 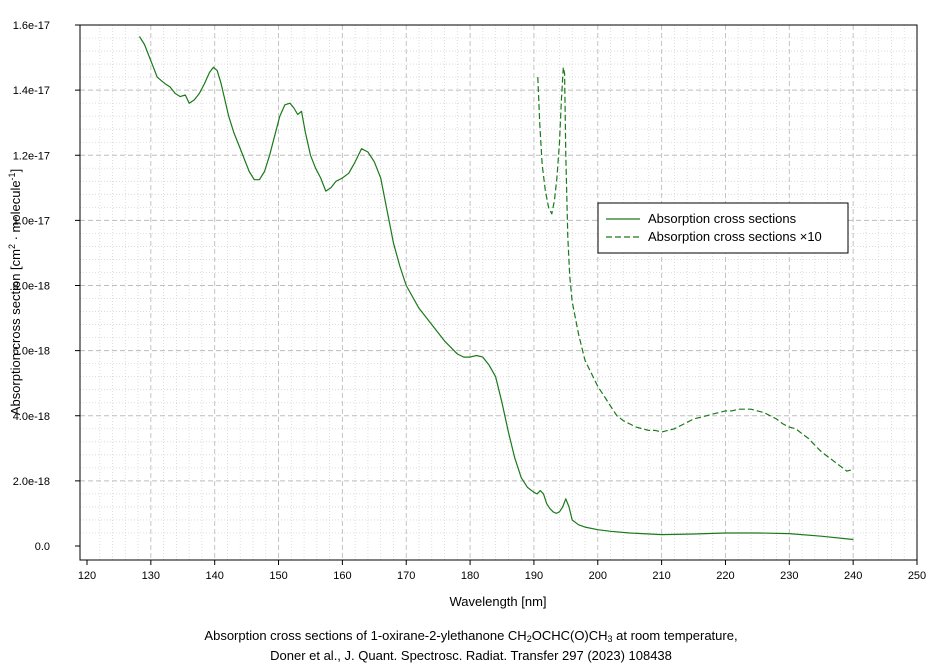 What do you see at coordinates (497, 601) in the screenshot?
I see `x-axis-title: Wavelength [nm]` at bounding box center [497, 601].